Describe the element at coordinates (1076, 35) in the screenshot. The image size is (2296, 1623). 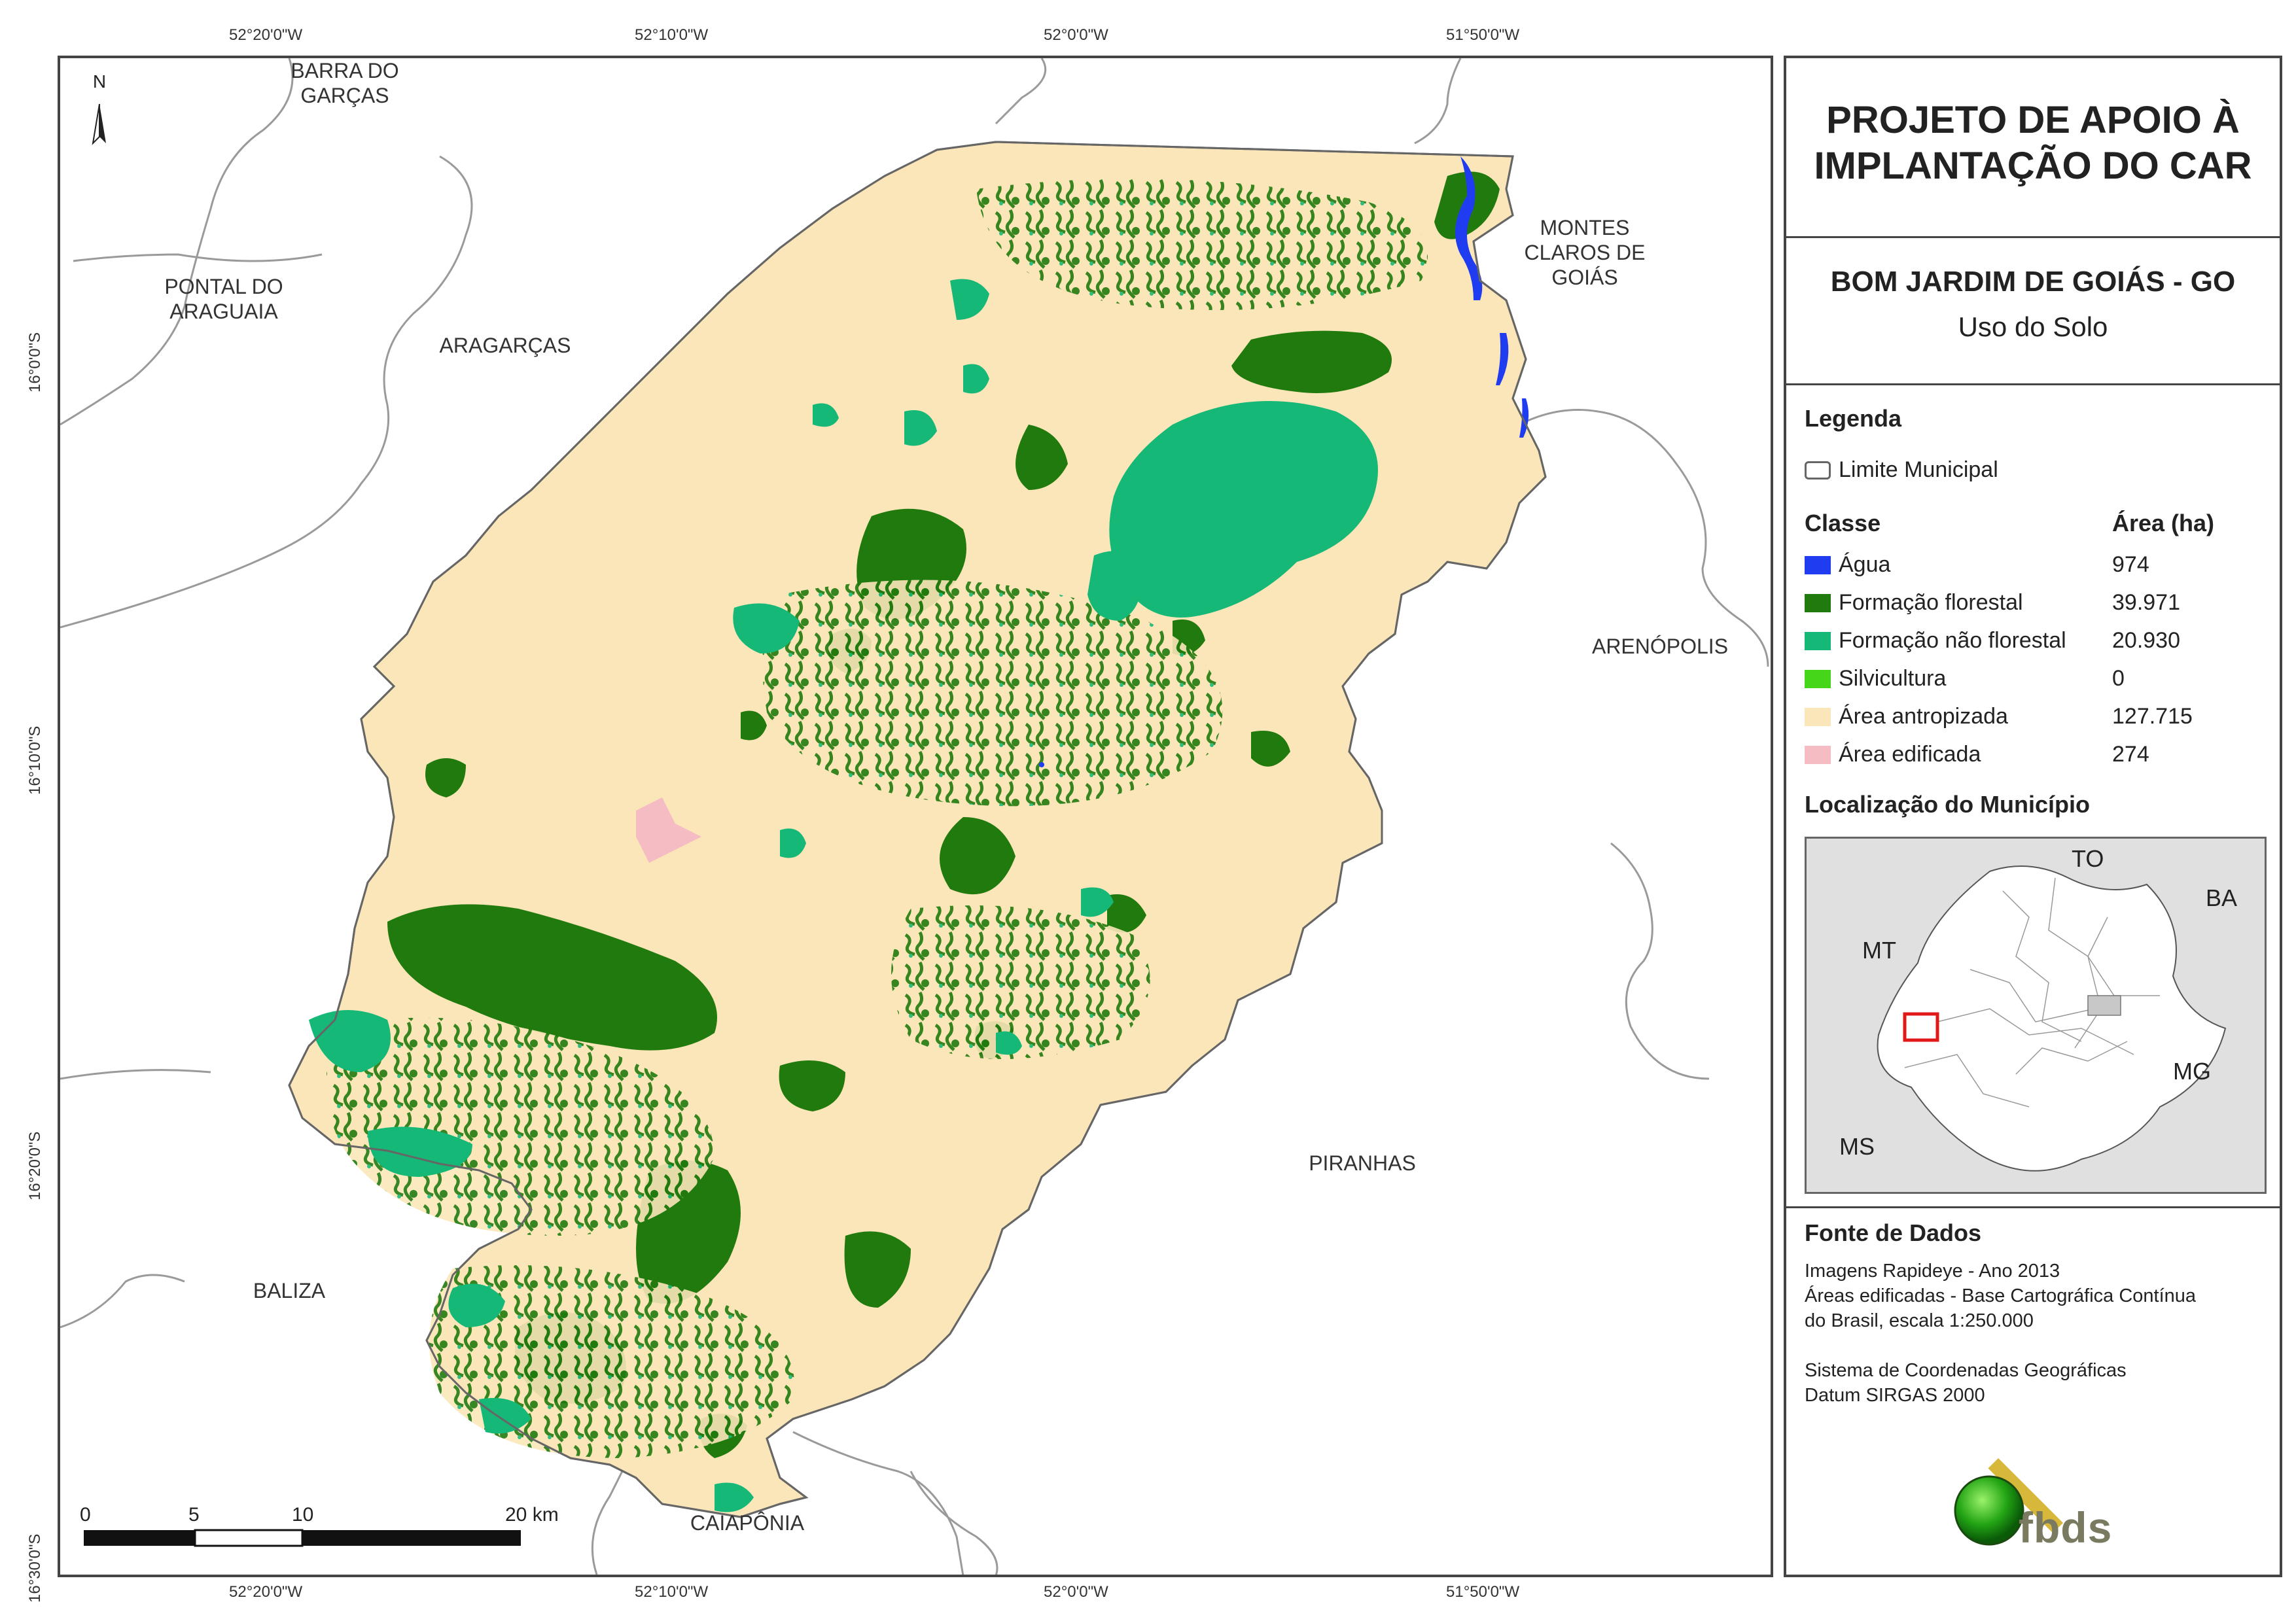
I see `coord-top-3: 52°0'0"W` at that location.